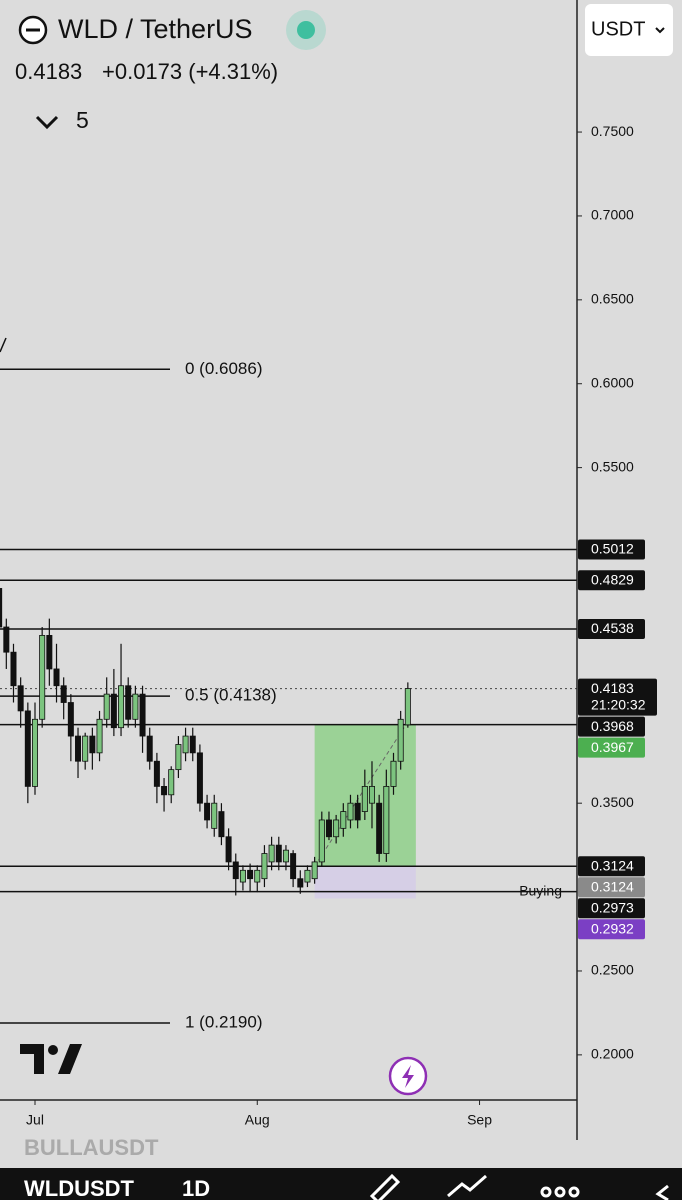 The image size is (682, 1200). I want to click on price-tag-label: 0.4538, so click(612, 628).